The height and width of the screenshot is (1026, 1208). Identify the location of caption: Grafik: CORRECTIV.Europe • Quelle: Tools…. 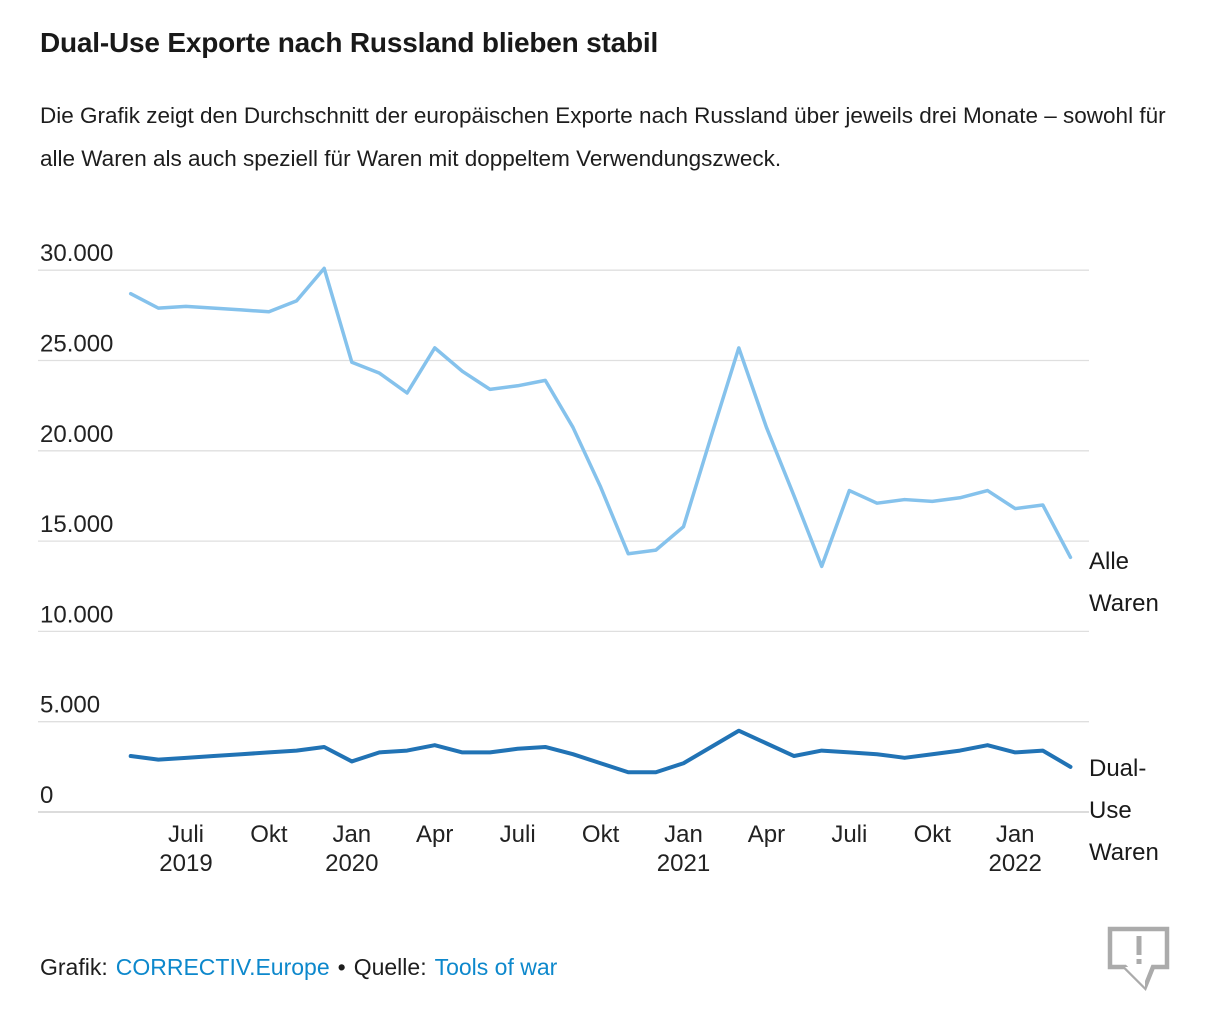
(298, 967).